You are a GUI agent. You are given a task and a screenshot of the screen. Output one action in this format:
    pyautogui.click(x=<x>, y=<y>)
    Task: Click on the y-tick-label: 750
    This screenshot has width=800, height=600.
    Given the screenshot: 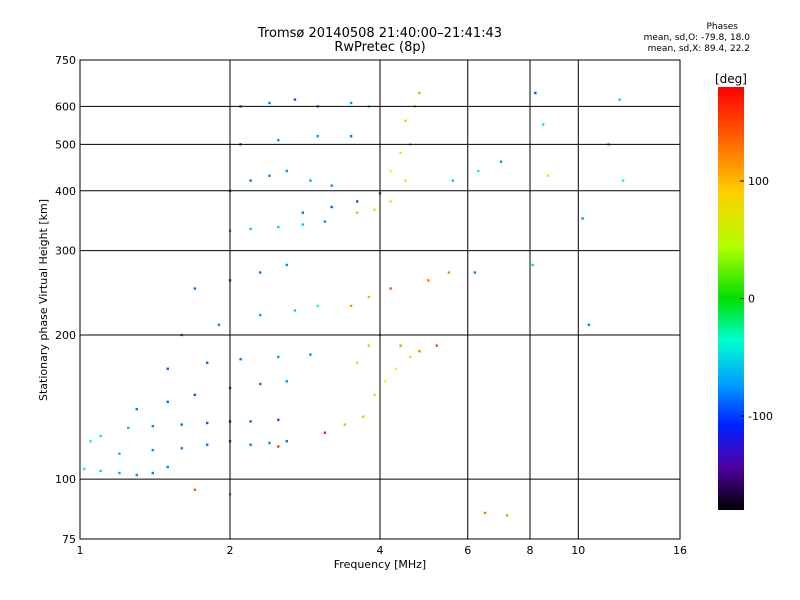 What is the action you would take?
    pyautogui.click(x=65, y=60)
    